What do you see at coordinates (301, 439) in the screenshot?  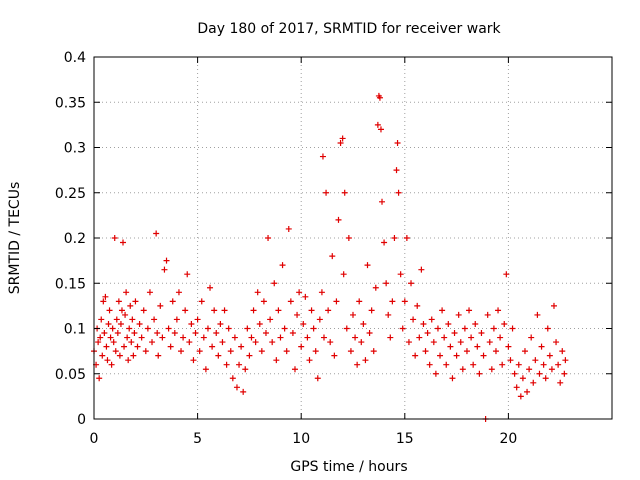 I see `x-tick-label: 10` at bounding box center [301, 439].